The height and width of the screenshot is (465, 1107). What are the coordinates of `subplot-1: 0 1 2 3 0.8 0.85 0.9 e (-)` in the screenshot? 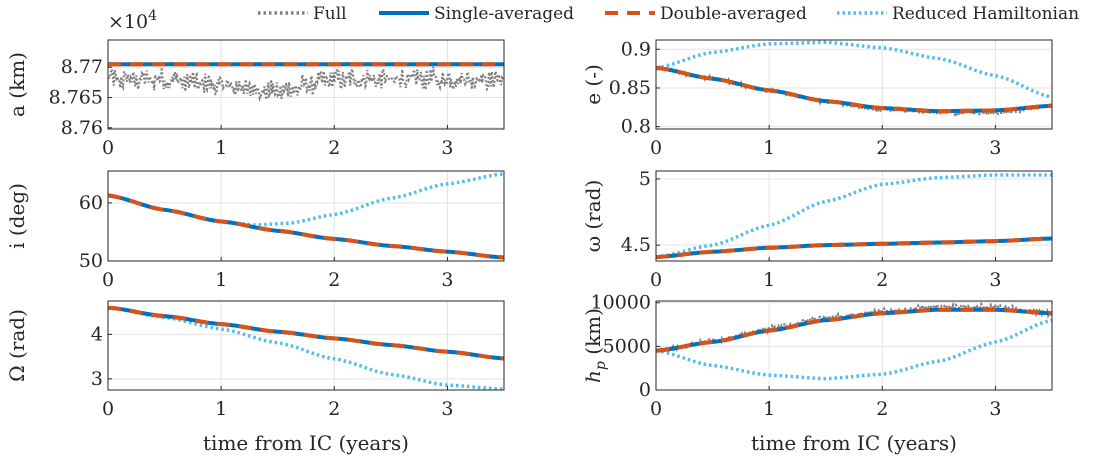 It's located at (817, 98).